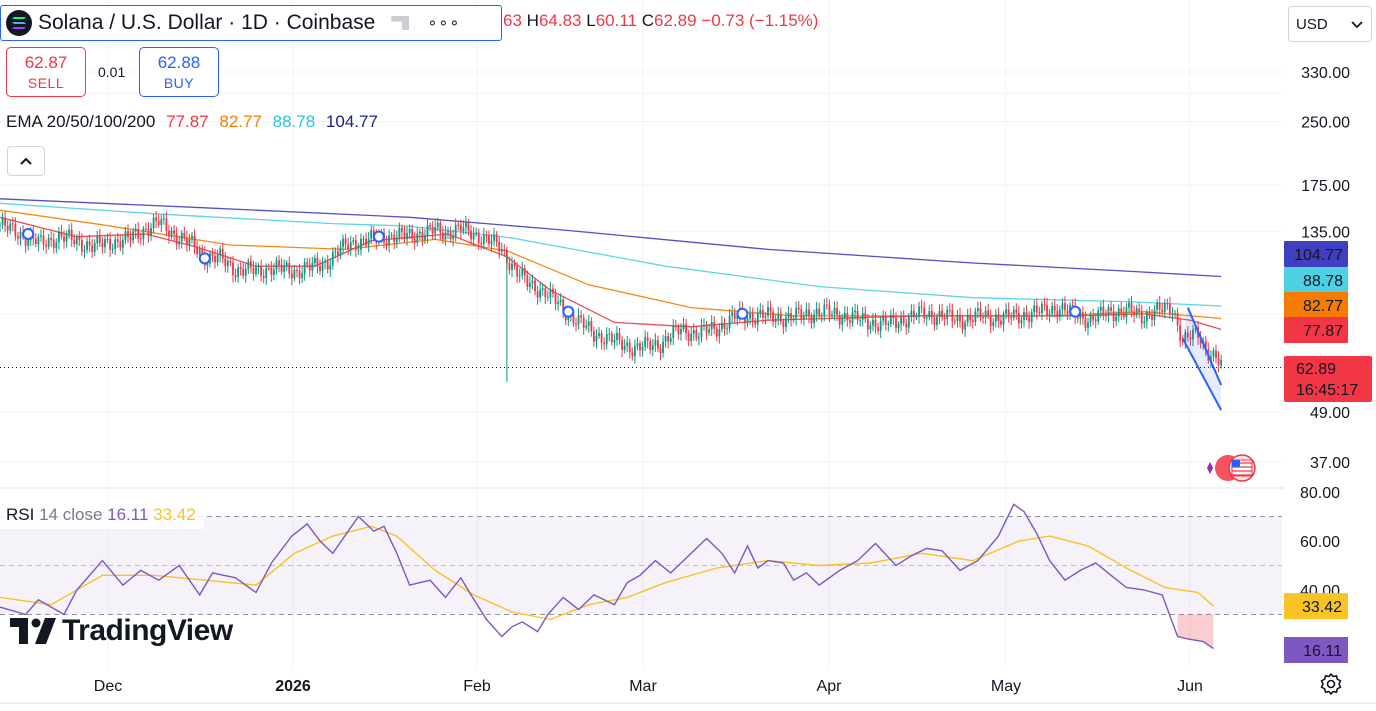 This screenshot has width=1376, height=711. Describe the element at coordinates (560, 20) in the screenshot. I see `ohlc-high: 64.83` at that location.